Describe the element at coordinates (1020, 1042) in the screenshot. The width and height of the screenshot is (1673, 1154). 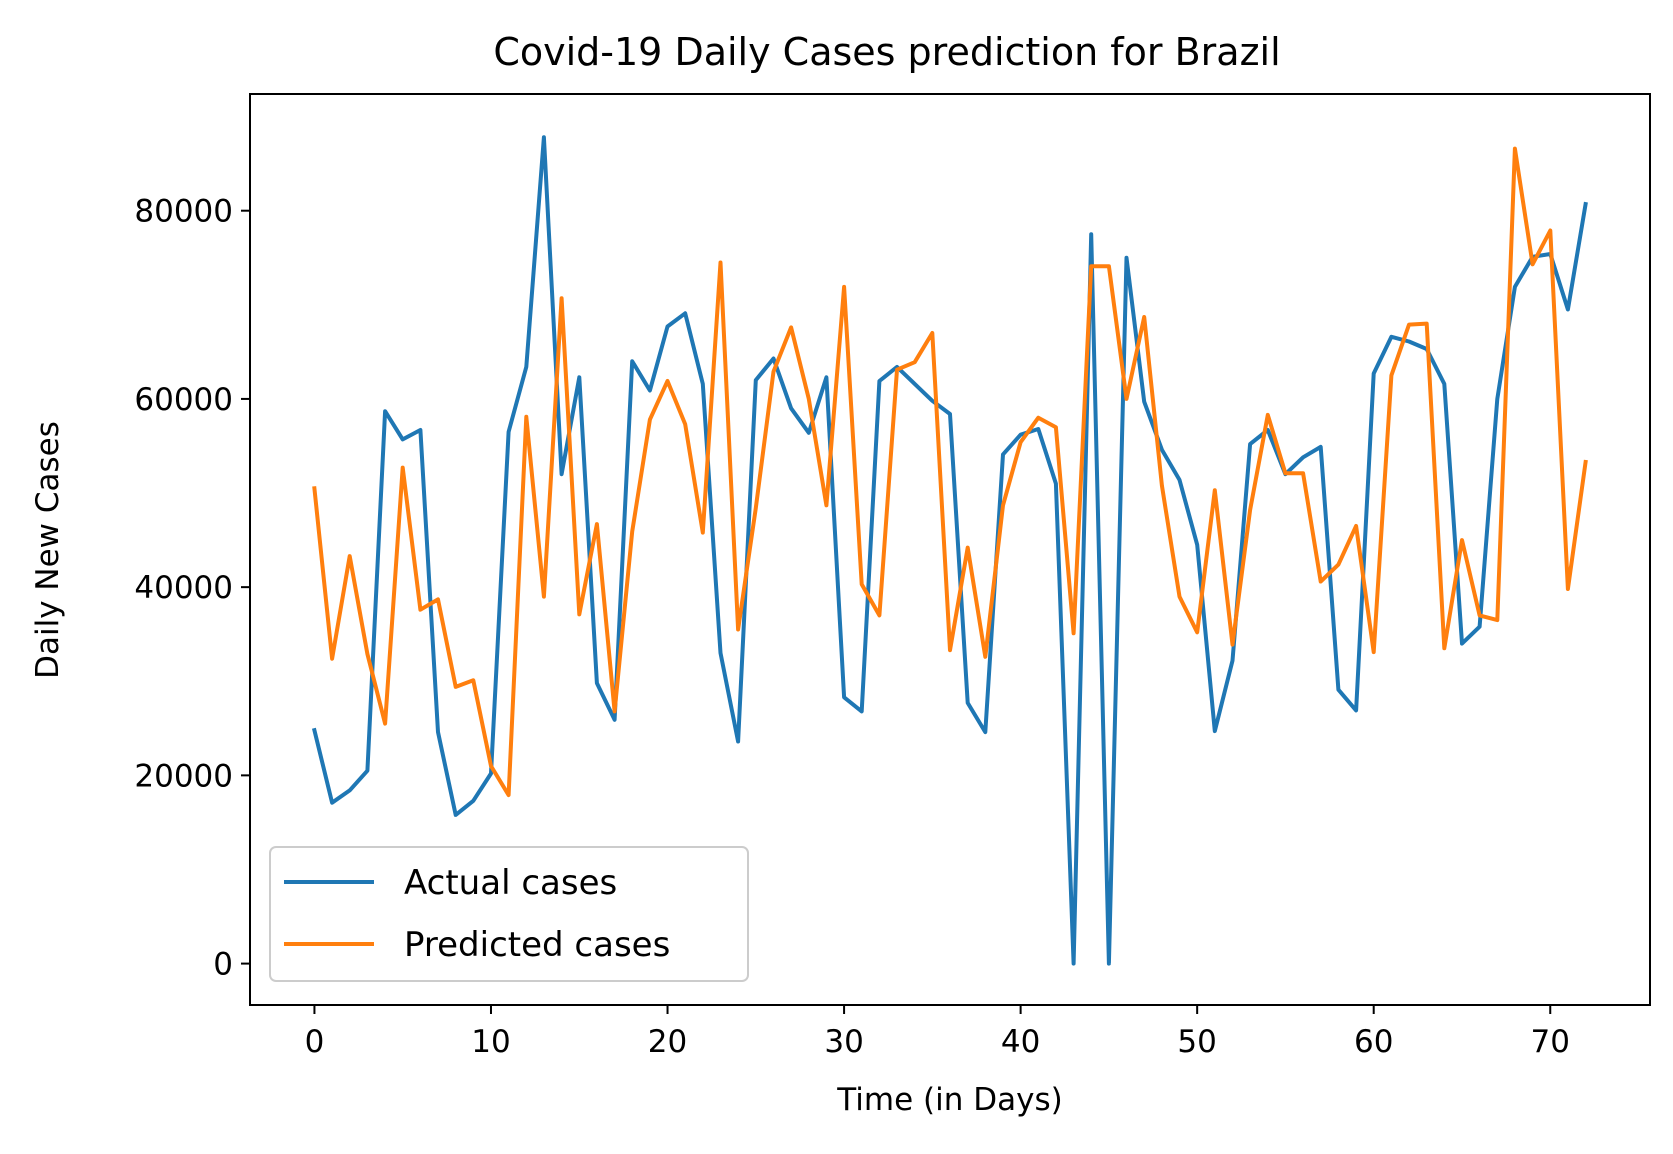
I see `x-tick-label: 40` at that location.